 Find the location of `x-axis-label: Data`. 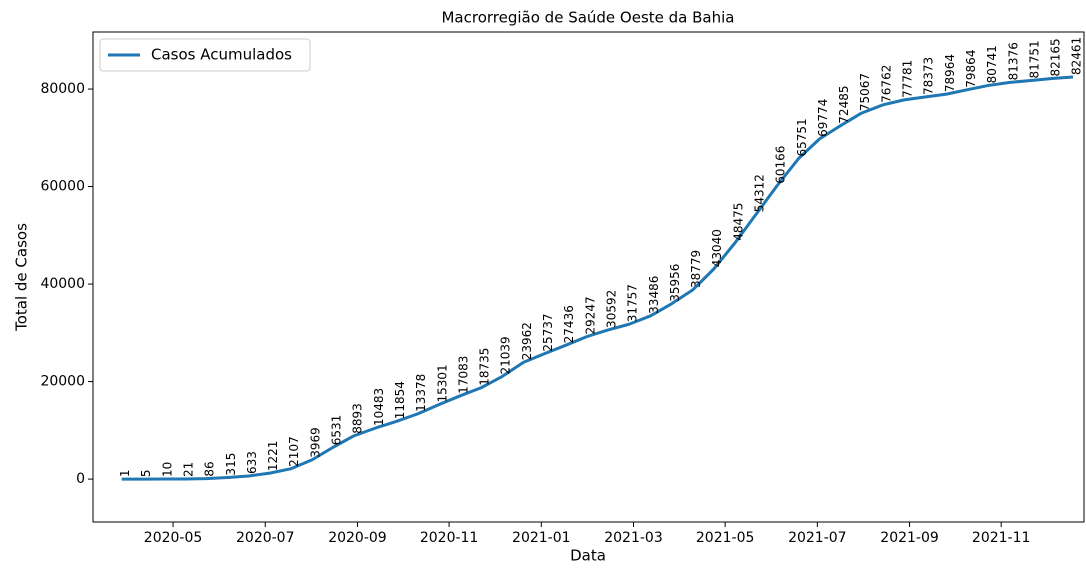

x-axis-label: Data is located at coordinates (588, 556).